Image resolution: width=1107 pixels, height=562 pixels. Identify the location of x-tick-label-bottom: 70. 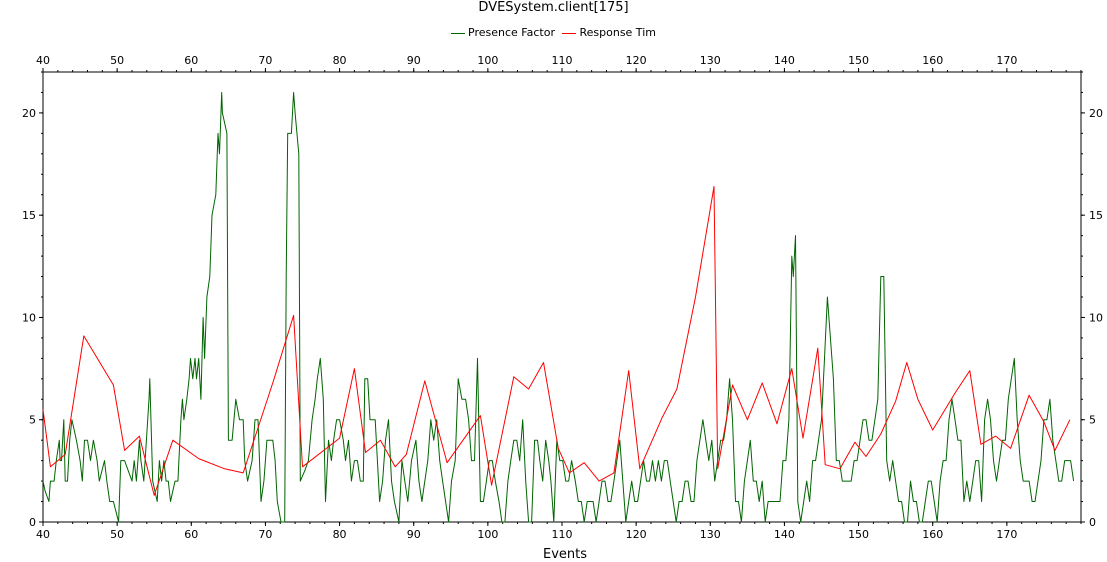
(265, 534).